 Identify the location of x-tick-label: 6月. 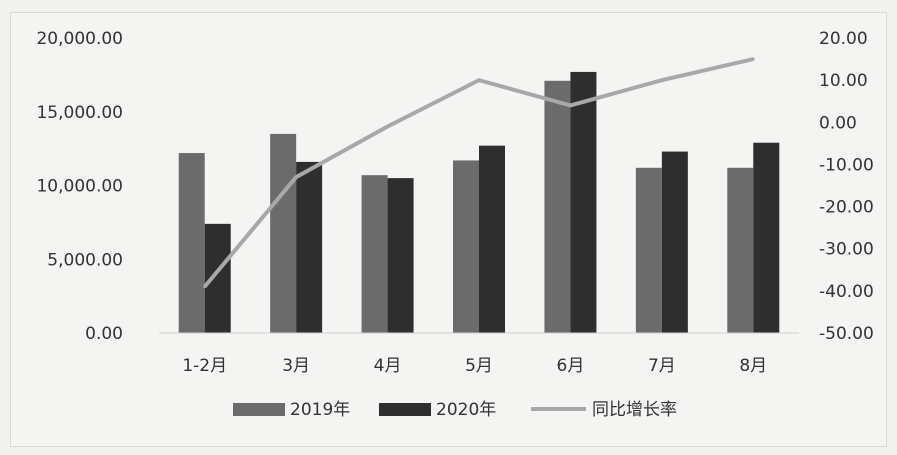
(571, 366).